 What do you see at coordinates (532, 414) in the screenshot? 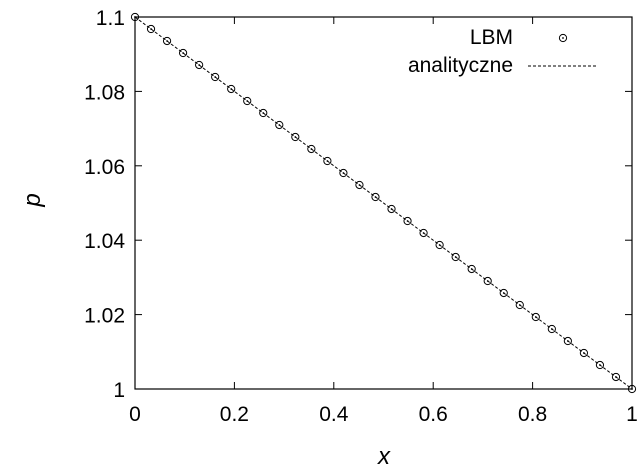
I see `x-tick-label: 0.8` at bounding box center [532, 414].